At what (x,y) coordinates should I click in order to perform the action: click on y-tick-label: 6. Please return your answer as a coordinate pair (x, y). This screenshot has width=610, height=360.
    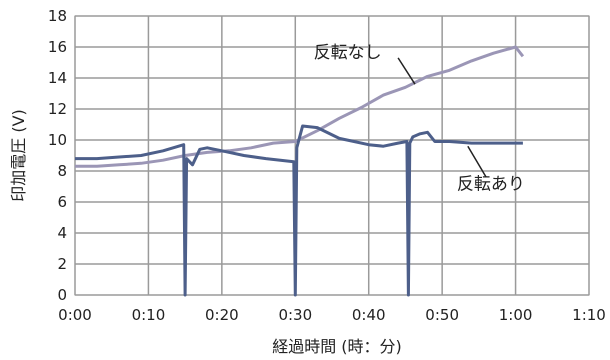
    Looking at the image, I should click on (62, 202).